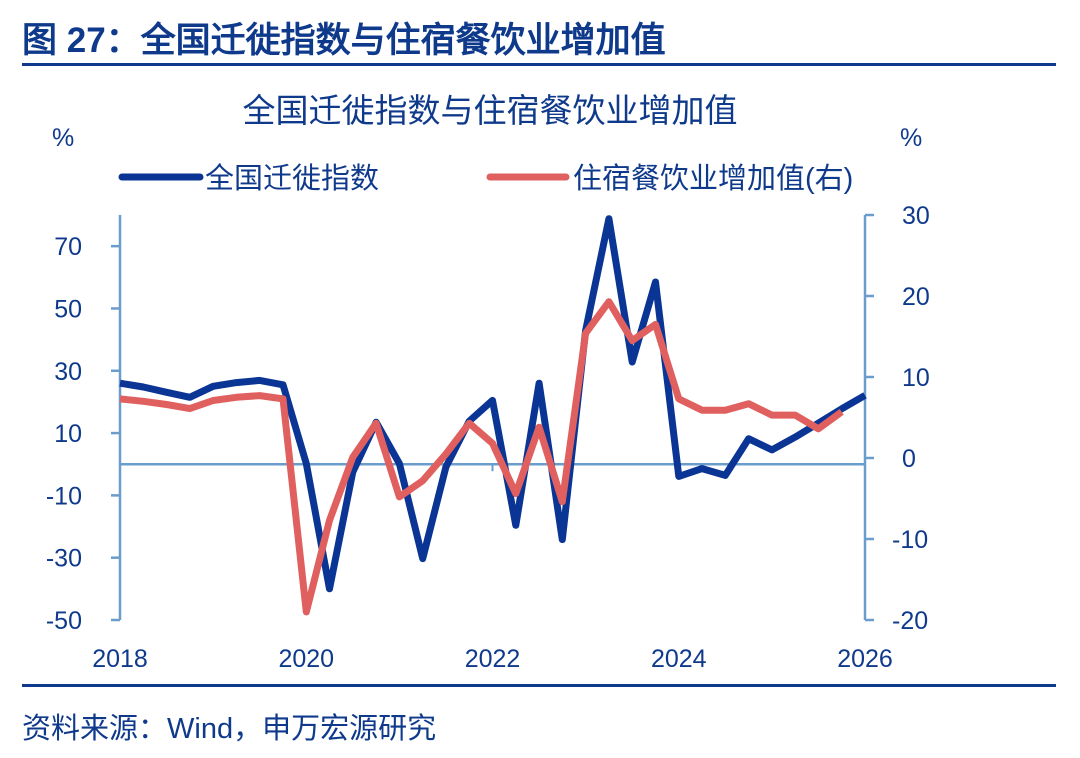 This screenshot has height=758, width=1080. I want to click on left-tick-label: -50, so click(64, 621).